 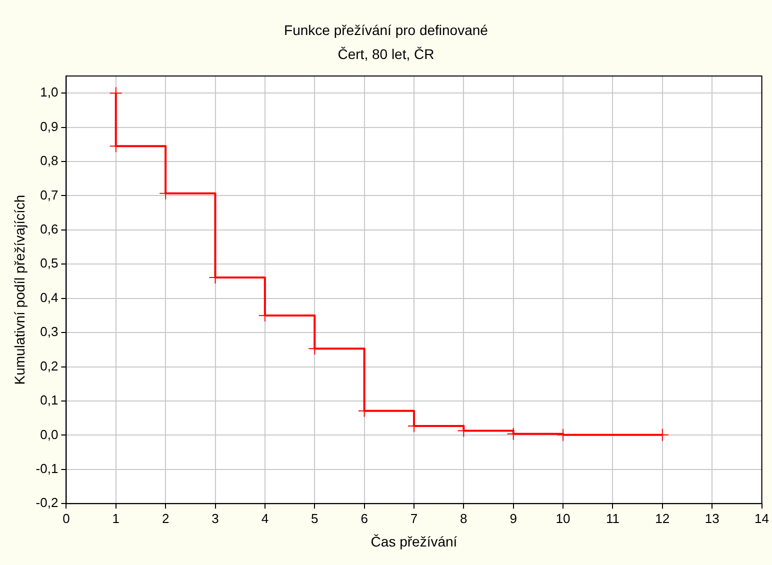 What do you see at coordinates (49, 229) in the screenshot?
I see `y-tick-label: 0,6` at bounding box center [49, 229].